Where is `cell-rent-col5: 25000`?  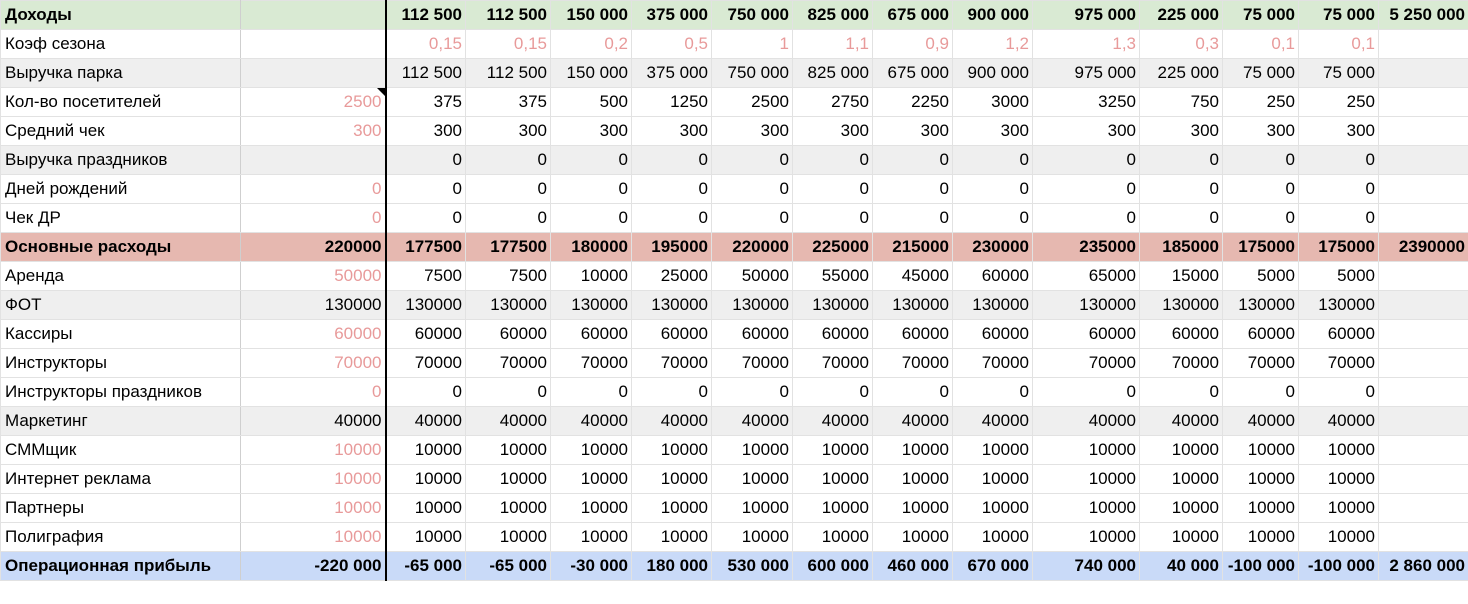
cell-rent-col5: 25000 is located at coordinates (671, 276).